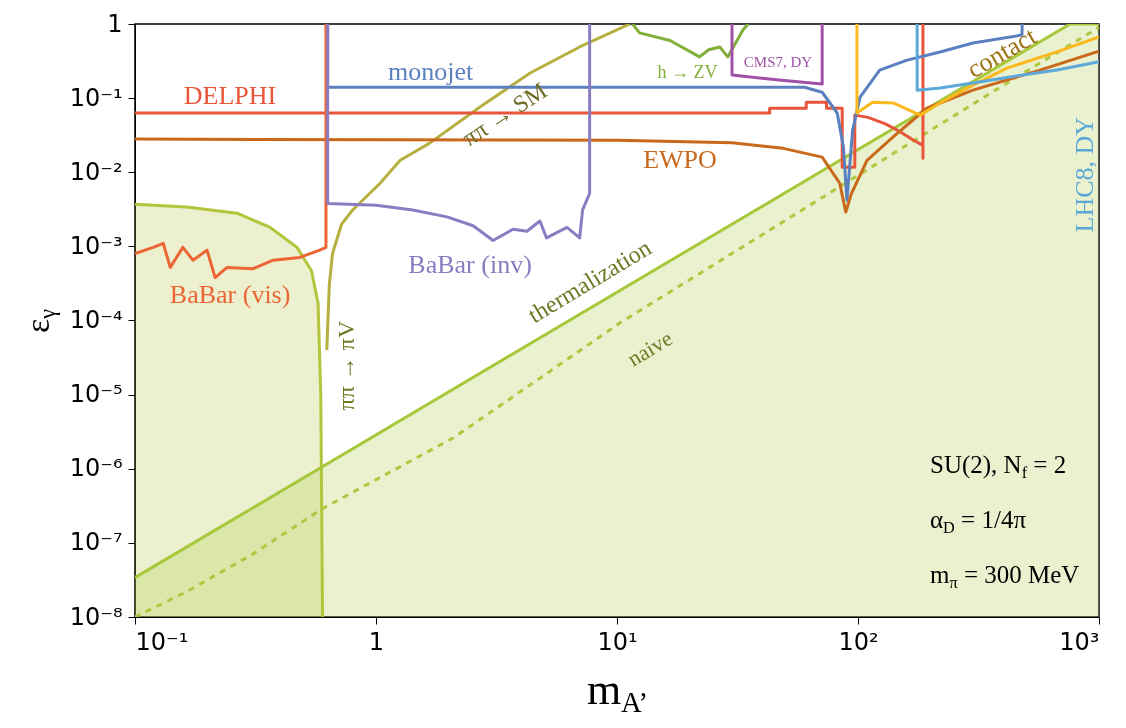 The width and height of the screenshot is (1126, 728). I want to click on annotation: m$_{π}$ = 300 MeV, so click(1005, 576).